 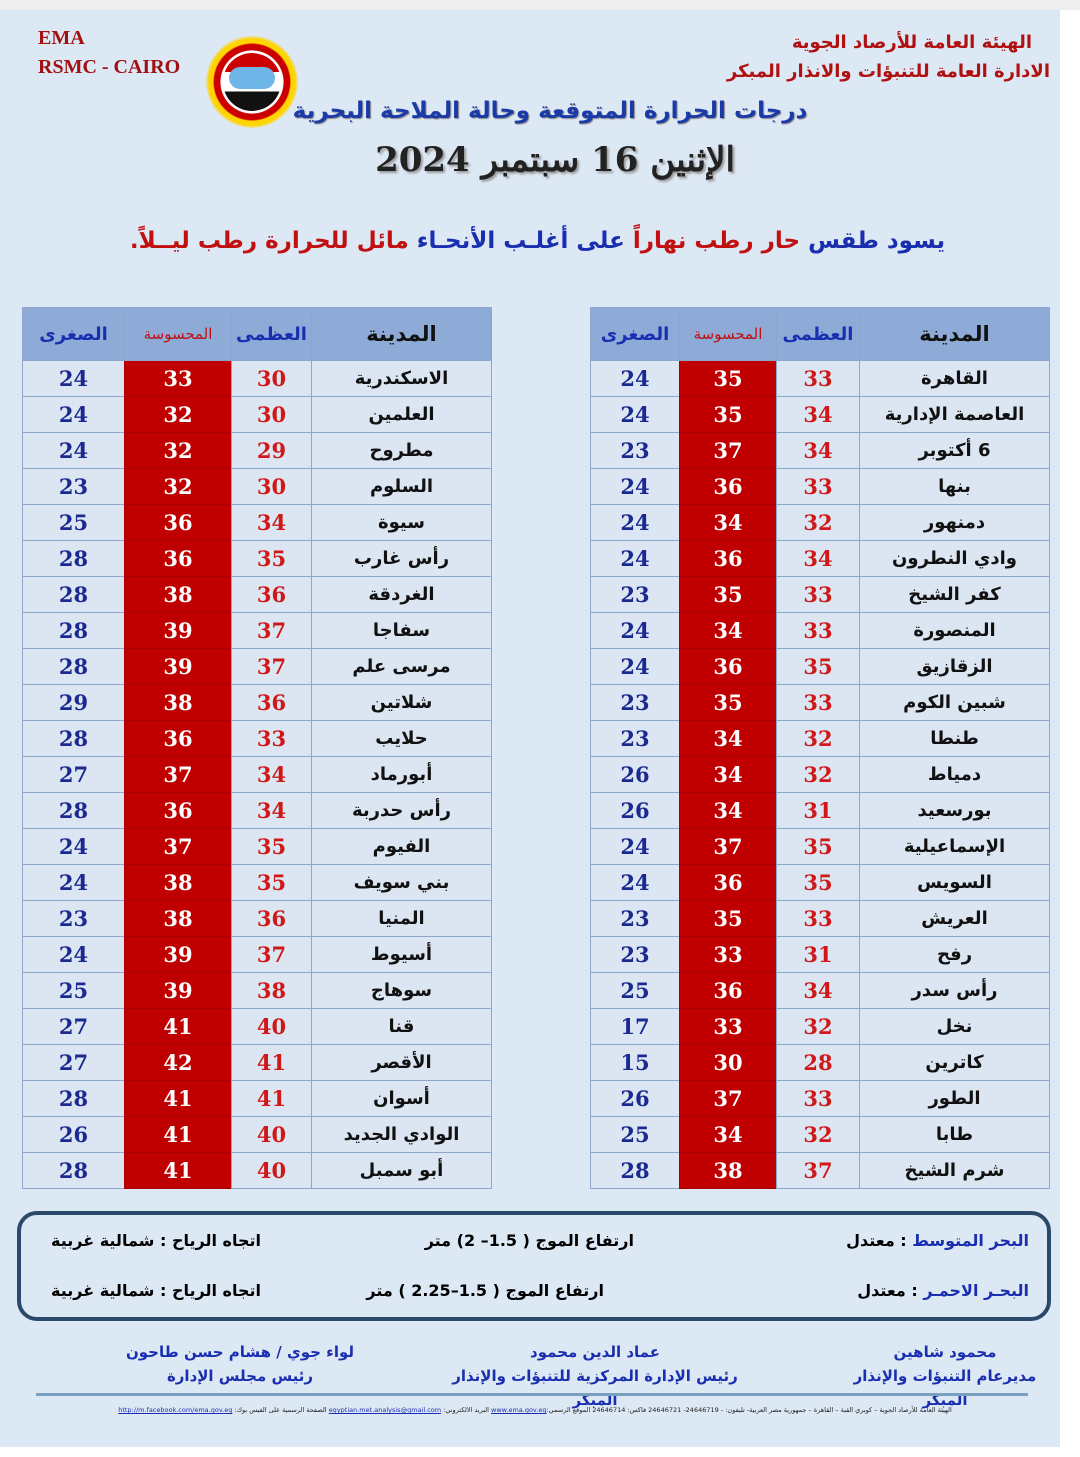 What do you see at coordinates (954, 774) in the screenshot?
I see `city-name: دمياط` at bounding box center [954, 774].